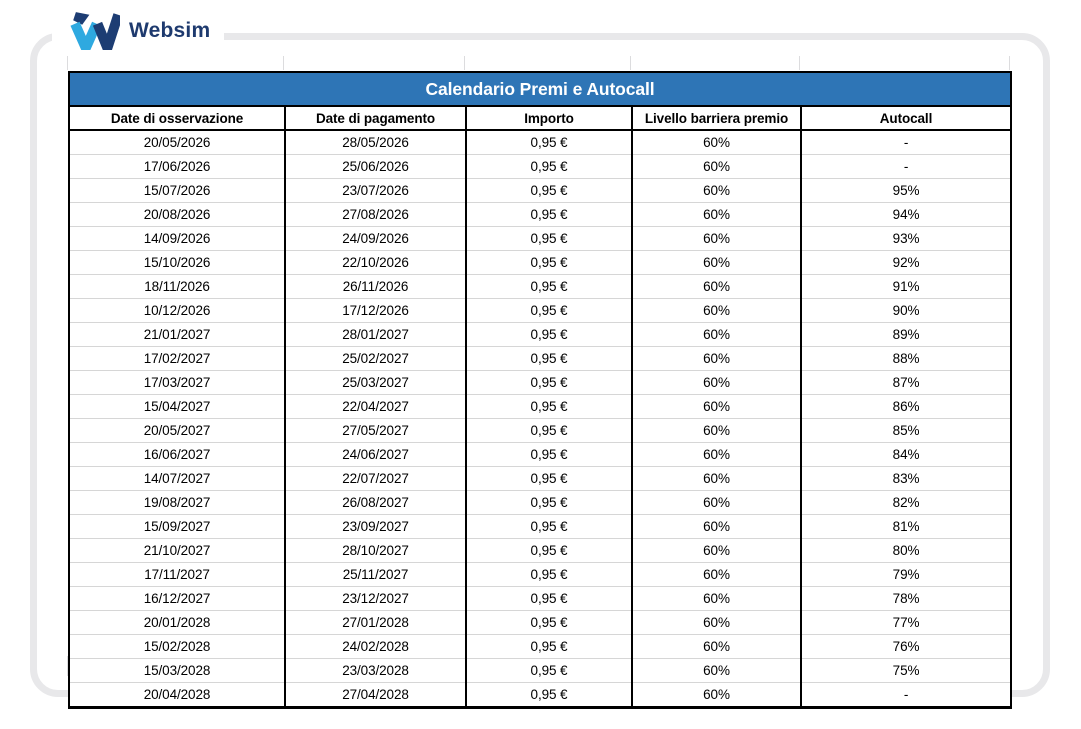 This screenshot has height=729, width=1081. What do you see at coordinates (177, 238) in the screenshot?
I see `table-cell: 14/09/2026` at bounding box center [177, 238].